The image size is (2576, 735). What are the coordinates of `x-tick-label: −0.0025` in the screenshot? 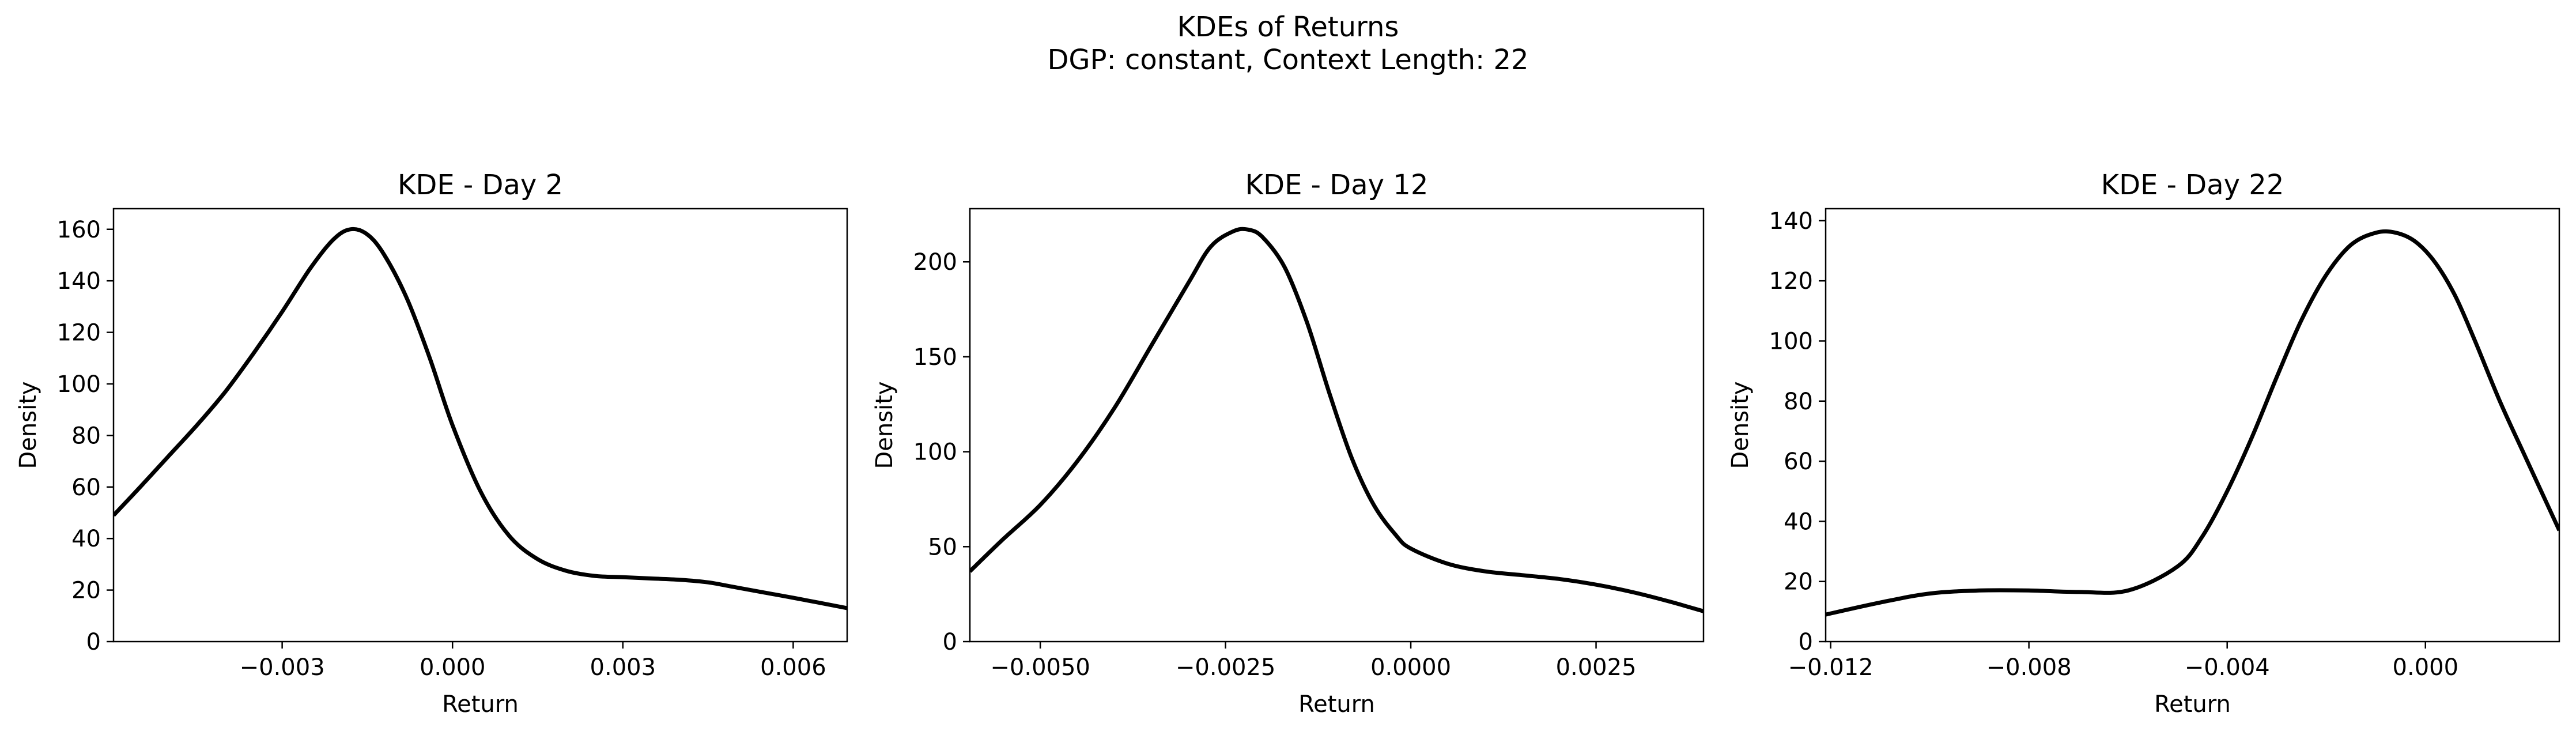 It's located at (1225, 667).